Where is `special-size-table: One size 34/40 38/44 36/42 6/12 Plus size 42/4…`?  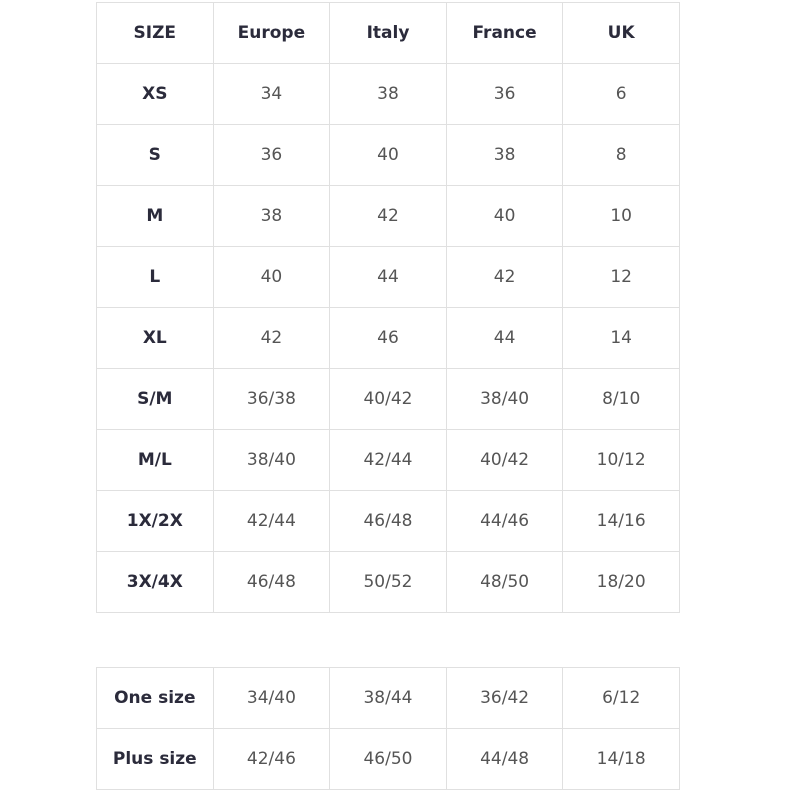
special-size-table: One size 34/40 38/44 36/42 6/12 Plus size 42/4… is located at coordinates (388, 728).